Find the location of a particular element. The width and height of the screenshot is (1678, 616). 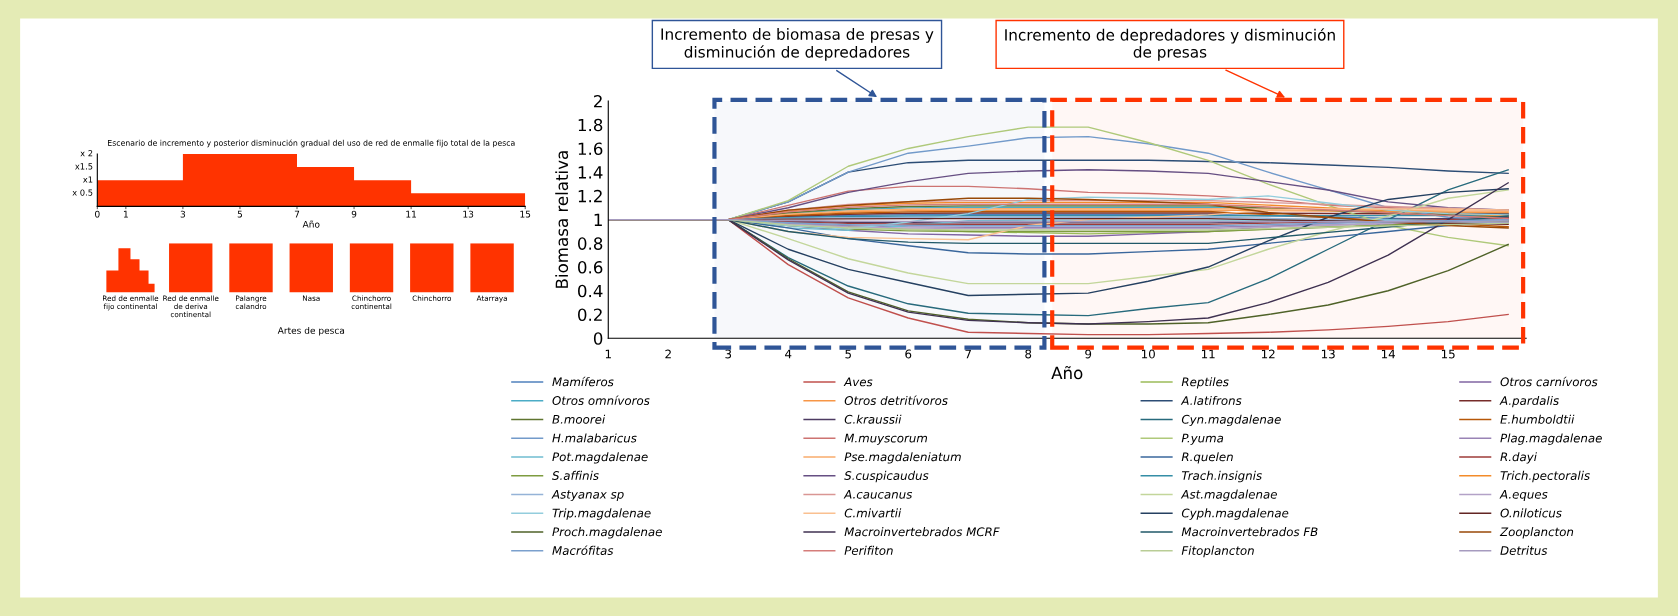

x-tick-label: 6 is located at coordinates (908, 354).